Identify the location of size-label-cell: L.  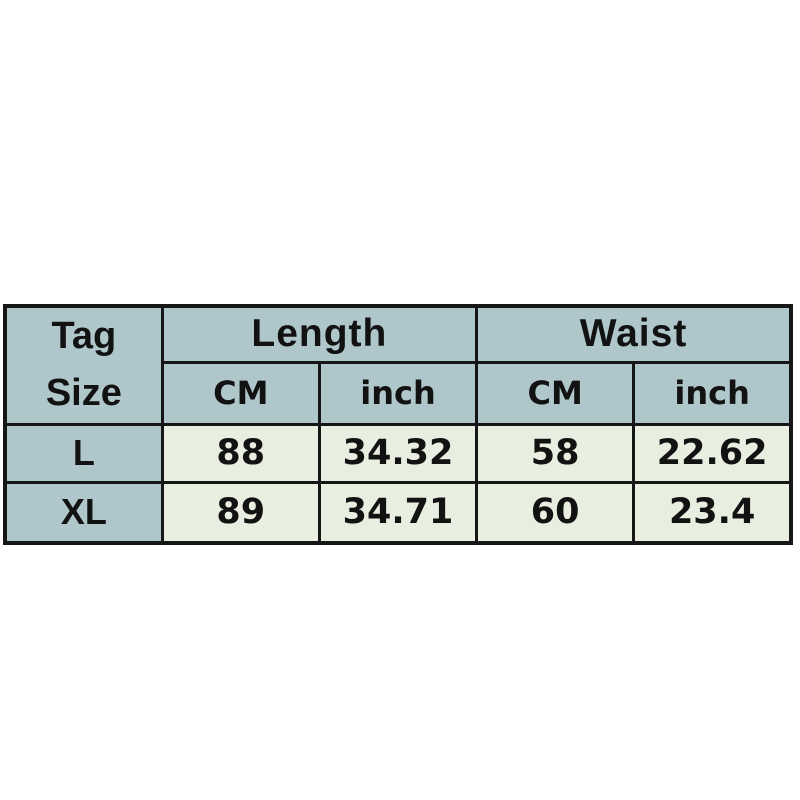
(83, 453).